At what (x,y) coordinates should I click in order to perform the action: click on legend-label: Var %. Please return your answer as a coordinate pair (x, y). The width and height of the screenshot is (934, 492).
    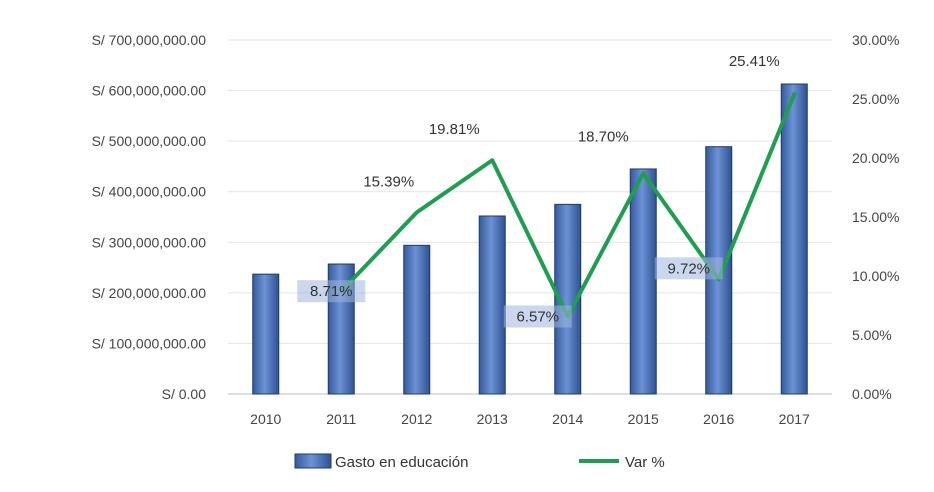
    Looking at the image, I should click on (645, 462).